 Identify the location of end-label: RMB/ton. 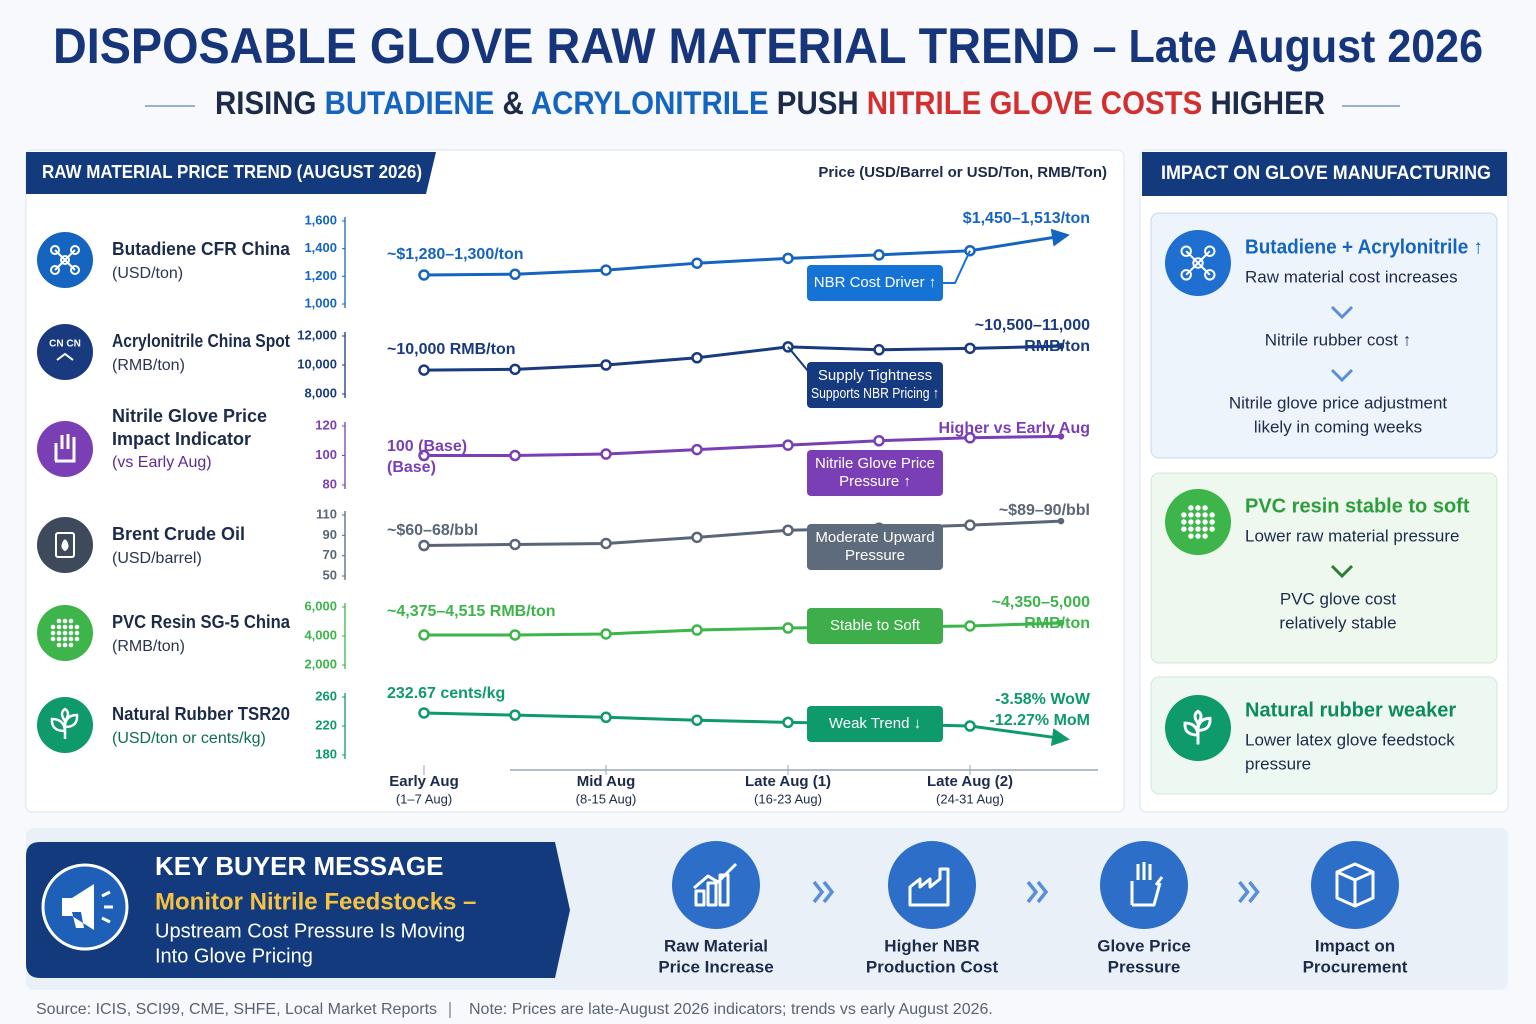
(1057, 623).